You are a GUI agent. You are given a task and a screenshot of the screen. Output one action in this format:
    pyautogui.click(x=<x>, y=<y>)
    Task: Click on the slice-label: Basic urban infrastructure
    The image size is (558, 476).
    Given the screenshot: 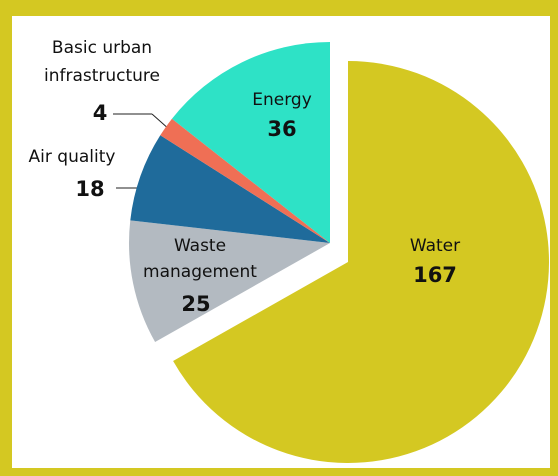 What is the action you would take?
    pyautogui.click(x=102, y=62)
    